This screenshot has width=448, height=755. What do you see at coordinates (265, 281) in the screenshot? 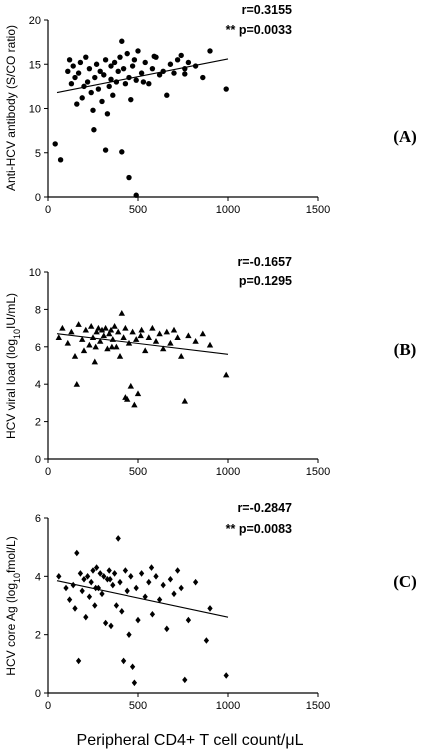
I see `correlation-p-value: p=0.1295` at bounding box center [265, 281].